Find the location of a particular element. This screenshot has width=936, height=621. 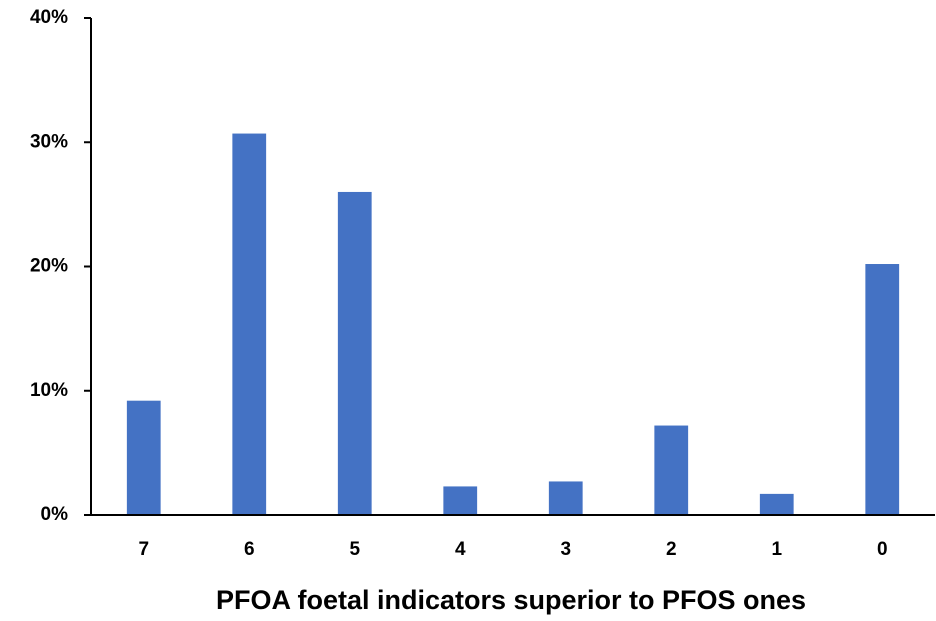

x-tick-label: 3 is located at coordinates (565, 549).